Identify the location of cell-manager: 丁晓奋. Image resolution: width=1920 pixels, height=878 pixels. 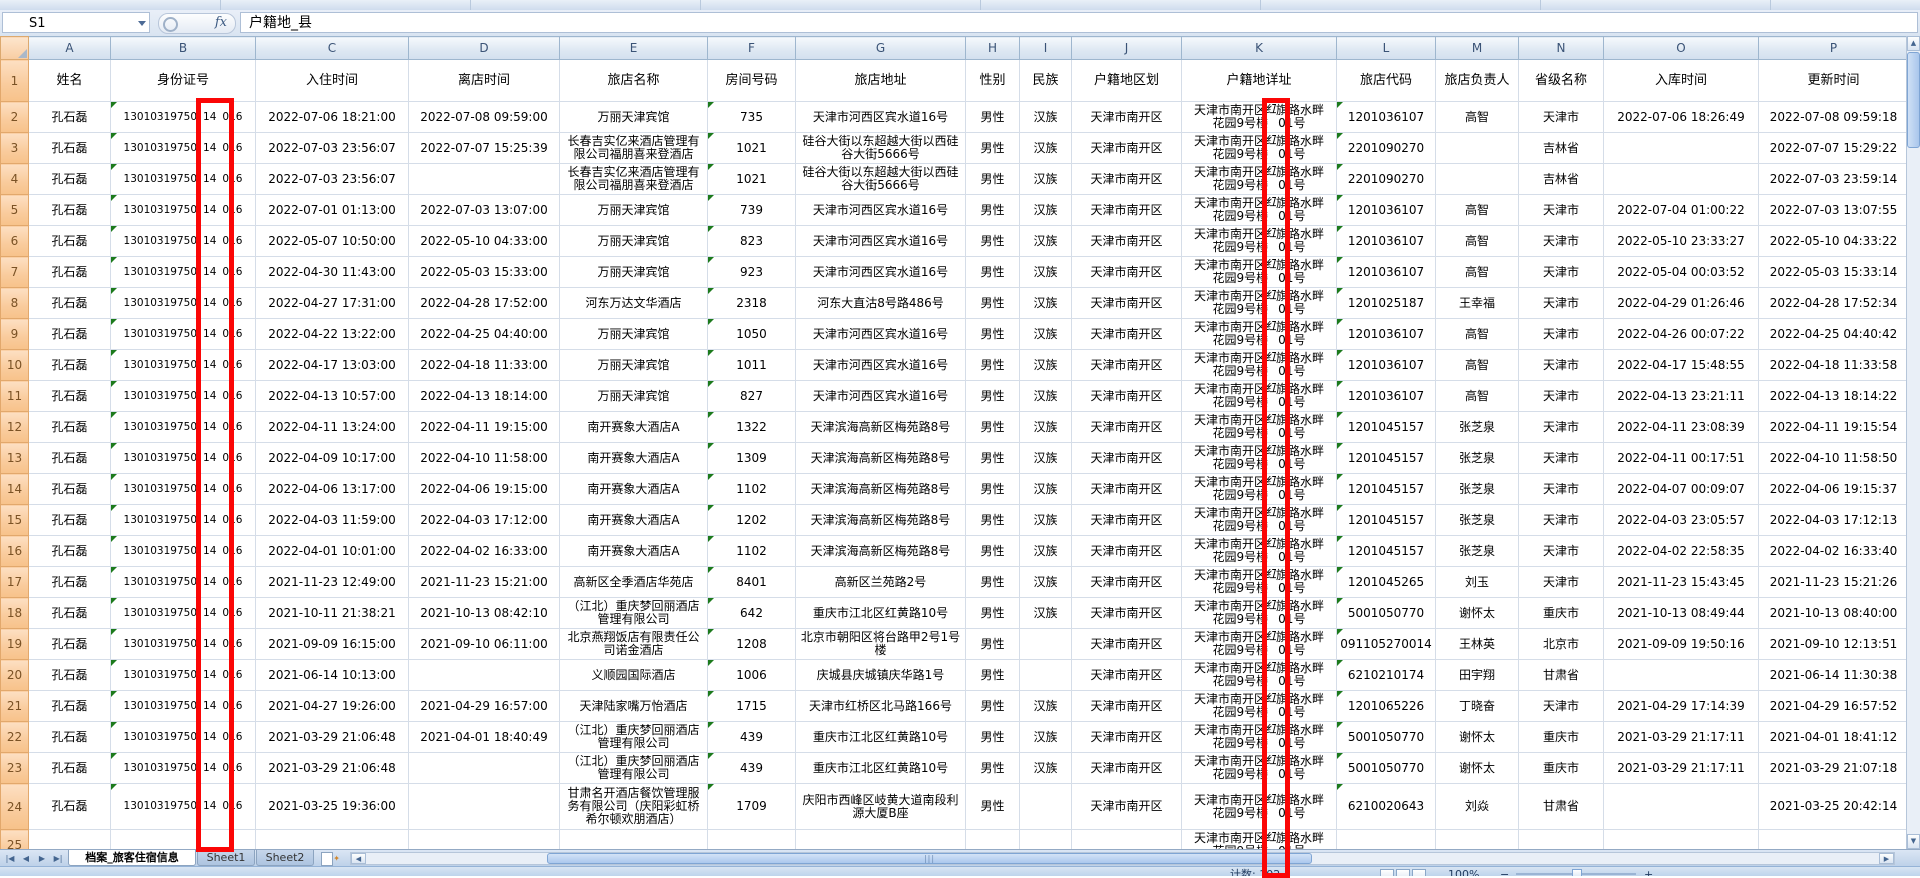
(1477, 706).